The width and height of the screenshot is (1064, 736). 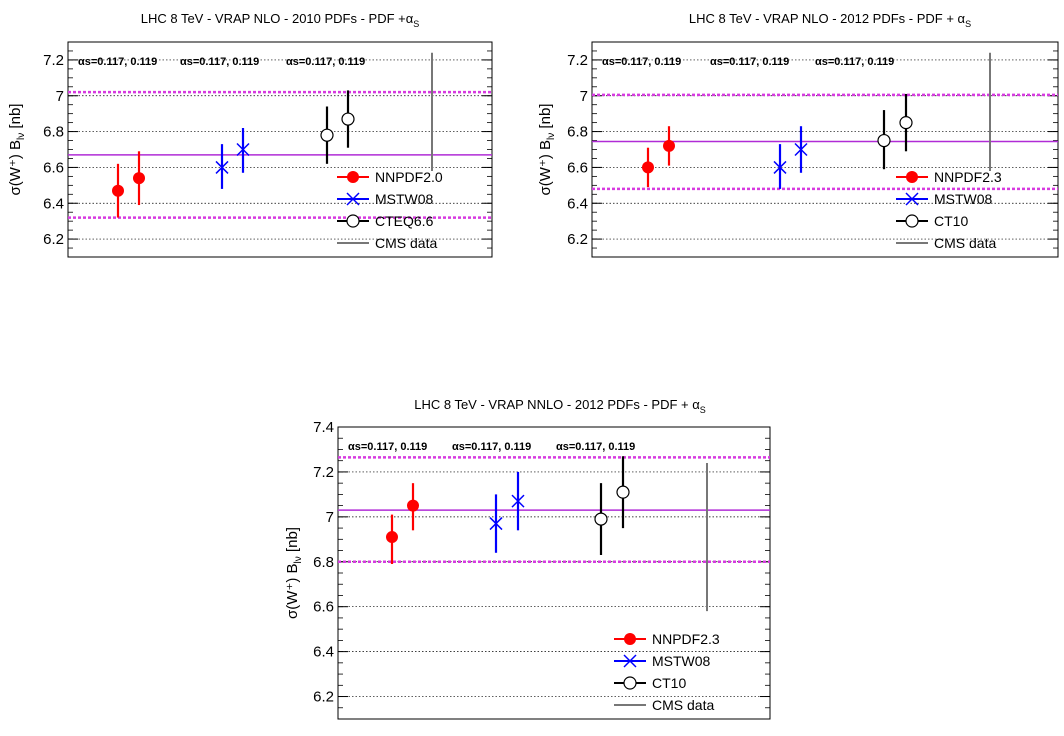 What do you see at coordinates (823, 18) in the screenshot?
I see `chart-title-text: LHC 8 TeV - VRAP NLO - 2012 PDFs - PDF +` at bounding box center [823, 18].